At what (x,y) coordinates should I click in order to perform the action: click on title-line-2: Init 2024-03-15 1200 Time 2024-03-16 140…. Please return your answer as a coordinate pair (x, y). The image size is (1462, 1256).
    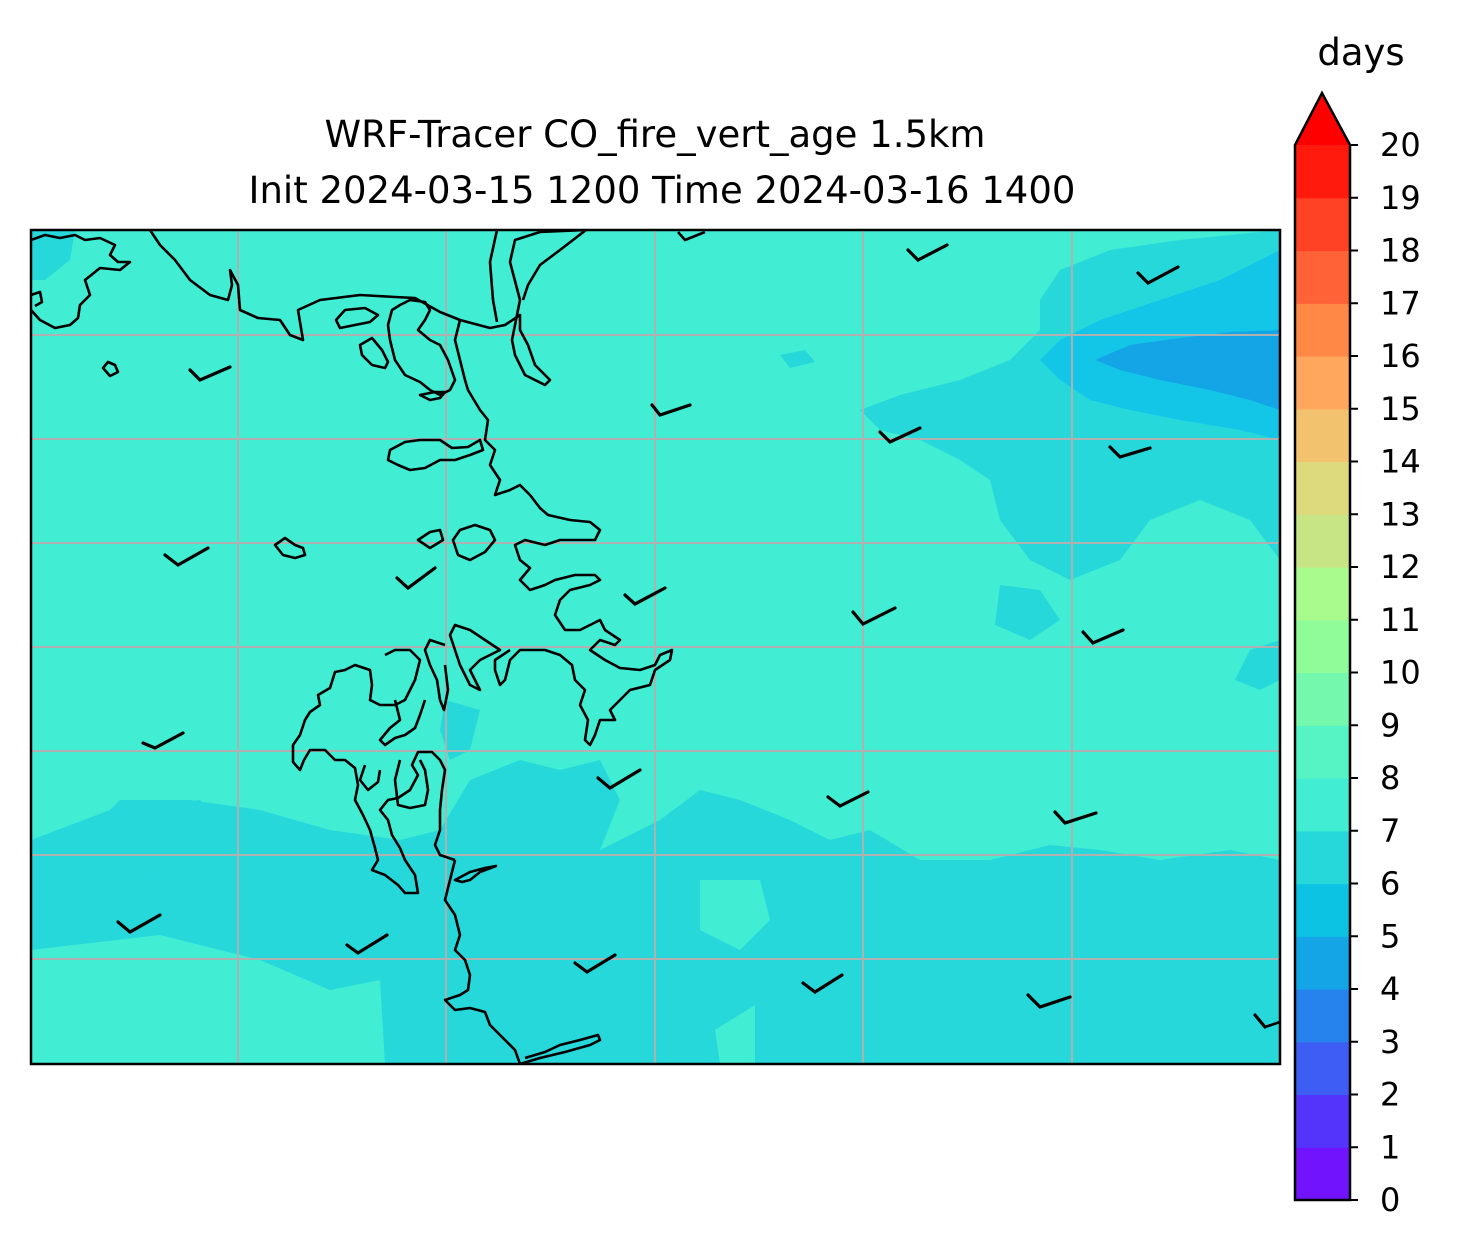
    Looking at the image, I should click on (662, 190).